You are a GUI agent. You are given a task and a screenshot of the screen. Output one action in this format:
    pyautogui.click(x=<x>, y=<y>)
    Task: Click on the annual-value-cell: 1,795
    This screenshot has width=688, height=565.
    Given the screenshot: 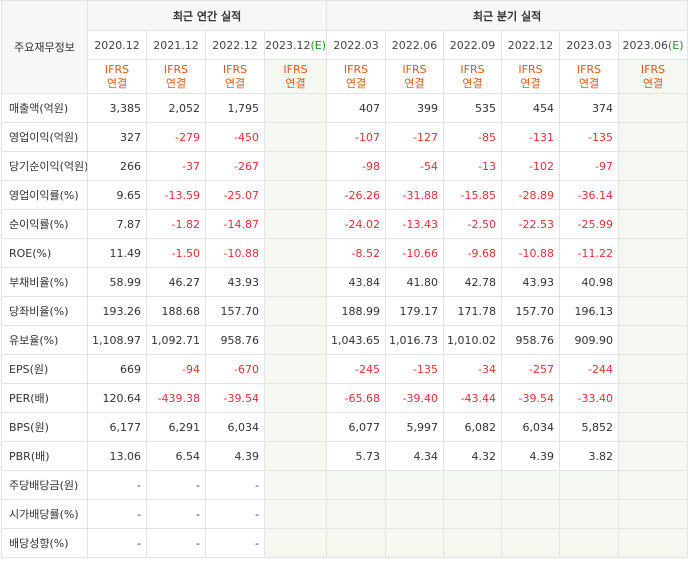 What is the action you would take?
    pyautogui.click(x=235, y=108)
    